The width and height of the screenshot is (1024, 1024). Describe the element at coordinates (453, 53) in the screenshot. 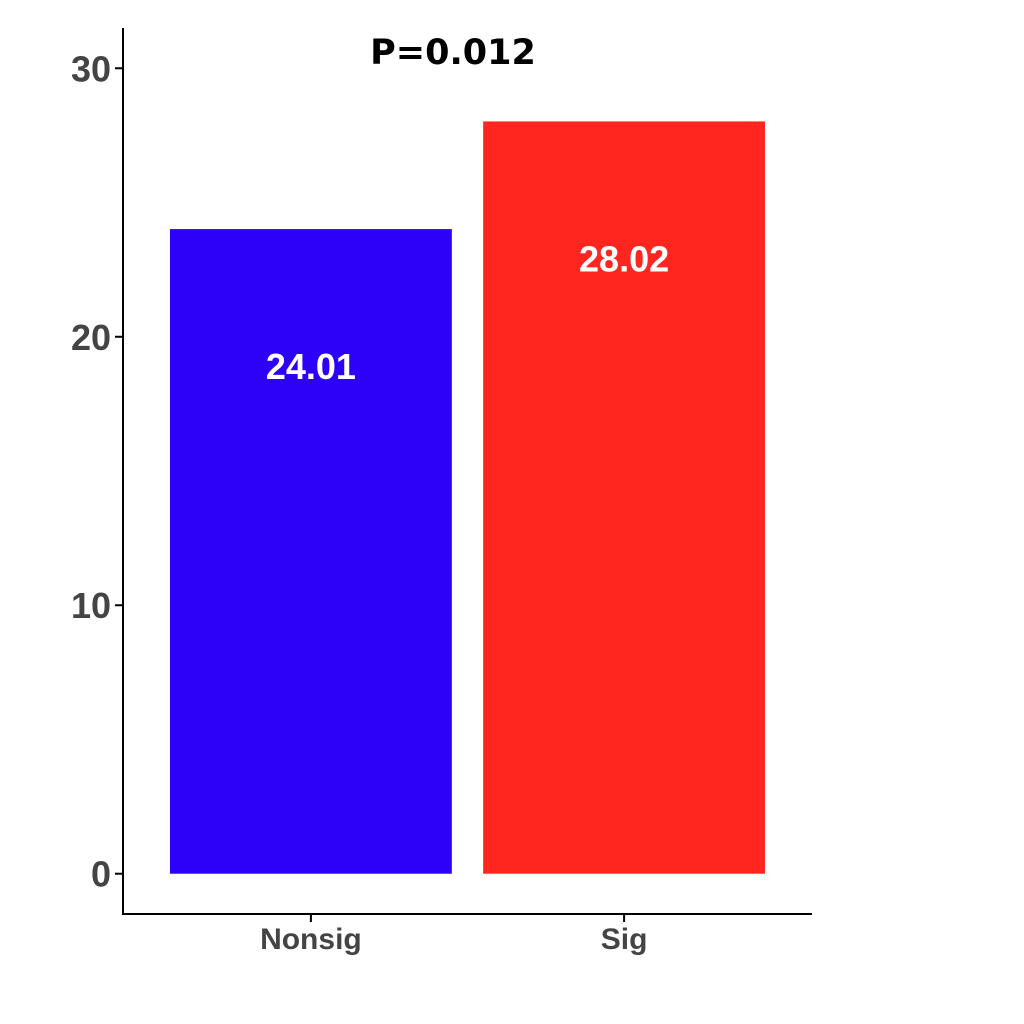

I see `p-value-annotation: P=0.012` at that location.